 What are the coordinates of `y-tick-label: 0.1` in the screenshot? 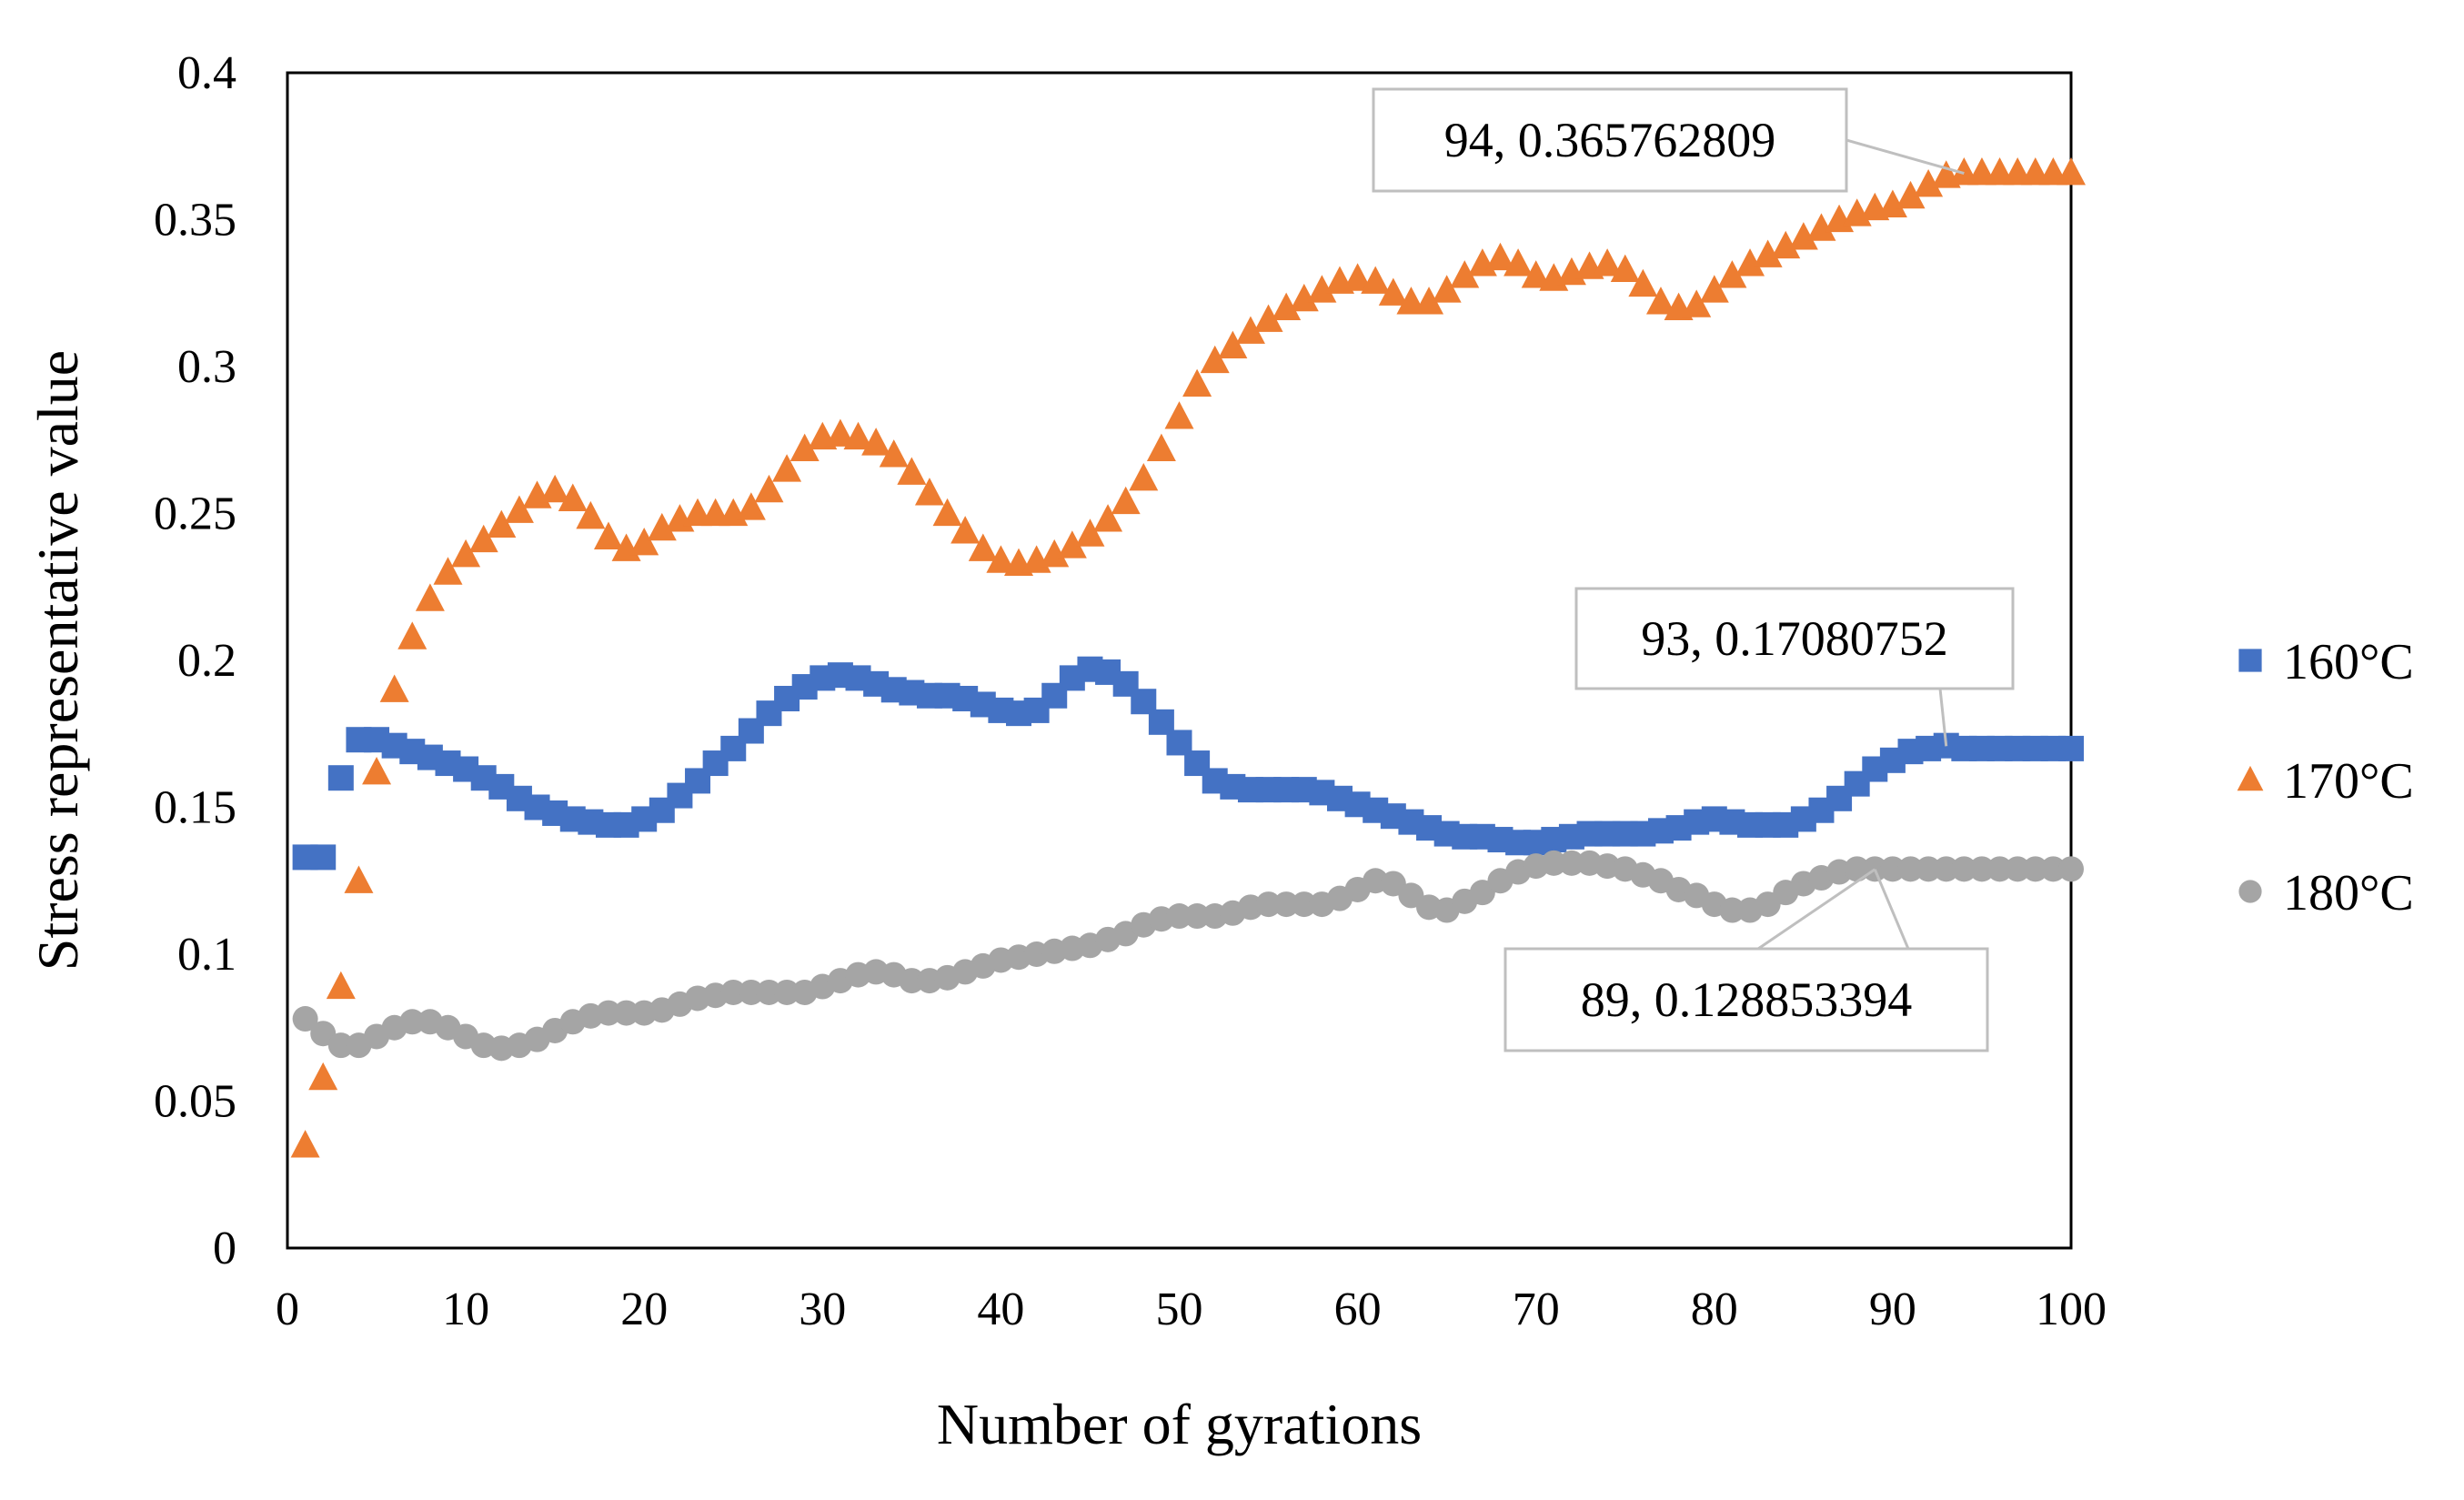 It's located at (206, 955).